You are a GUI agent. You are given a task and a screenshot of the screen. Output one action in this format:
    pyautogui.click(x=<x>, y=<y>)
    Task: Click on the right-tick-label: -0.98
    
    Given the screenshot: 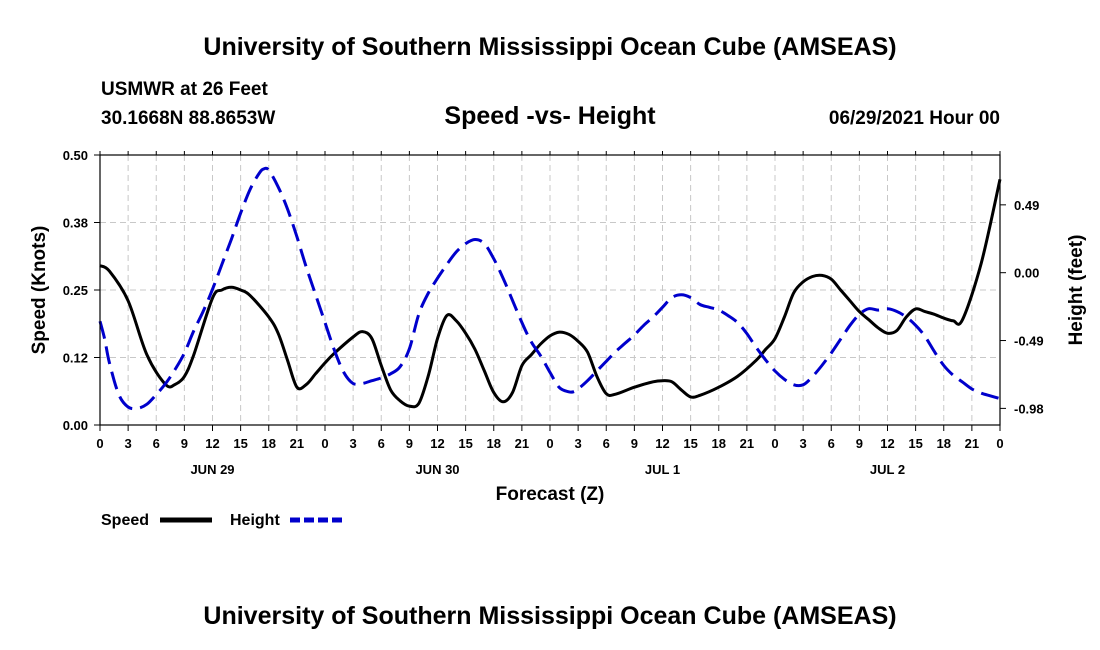 What is the action you would take?
    pyautogui.click(x=1029, y=408)
    